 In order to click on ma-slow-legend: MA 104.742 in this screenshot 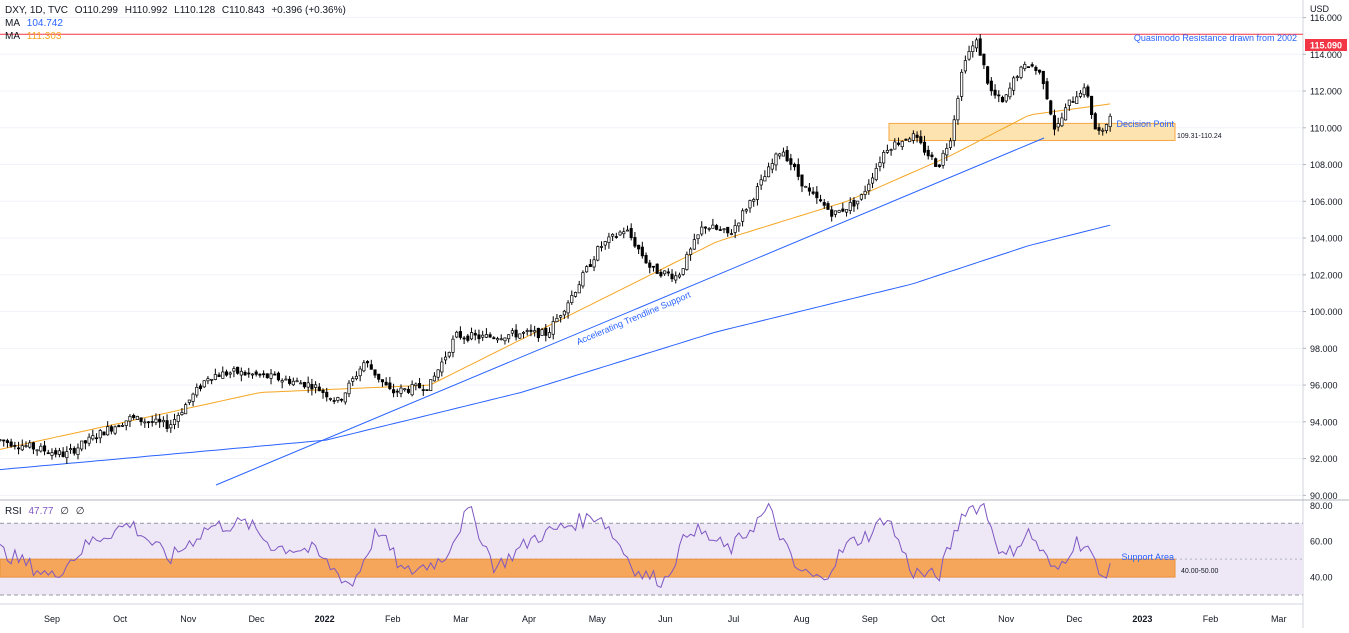, I will do `click(36, 24)`.